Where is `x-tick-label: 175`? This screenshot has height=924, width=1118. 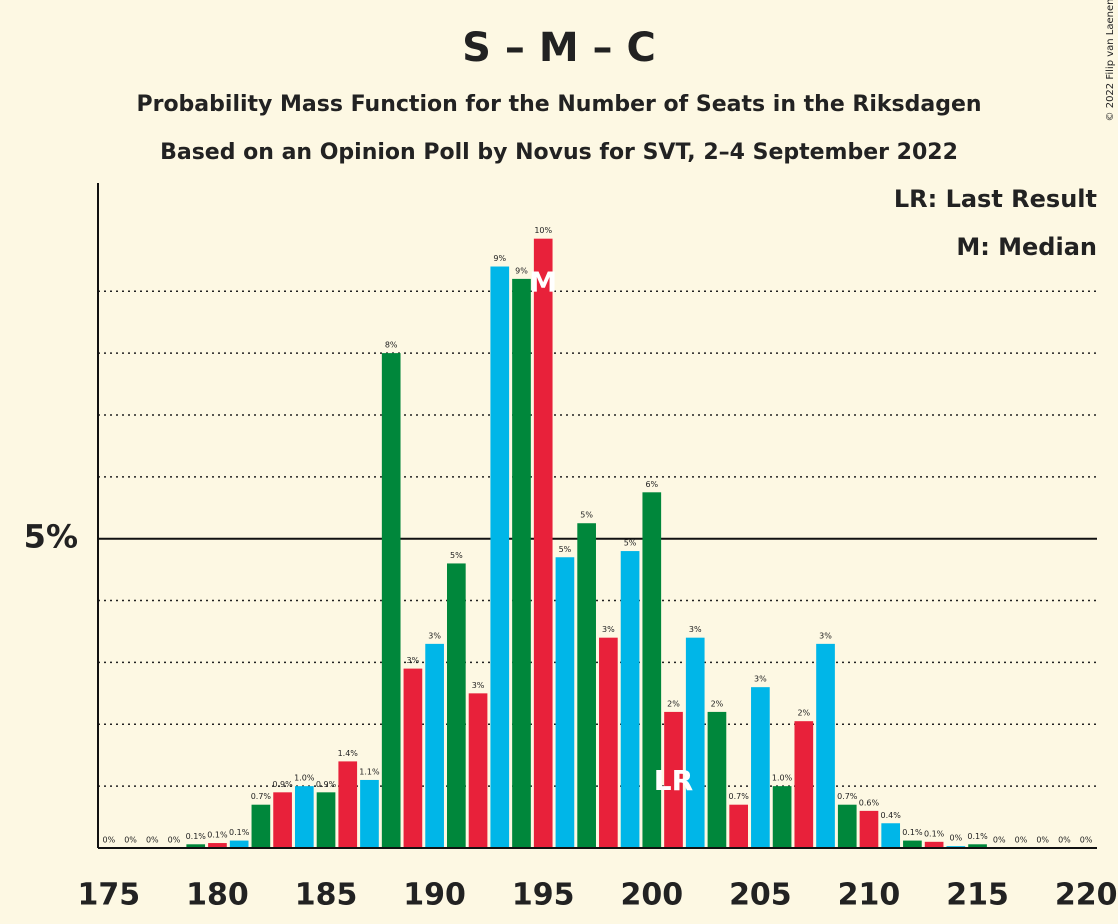 x-tick-label: 175 is located at coordinates (109, 895).